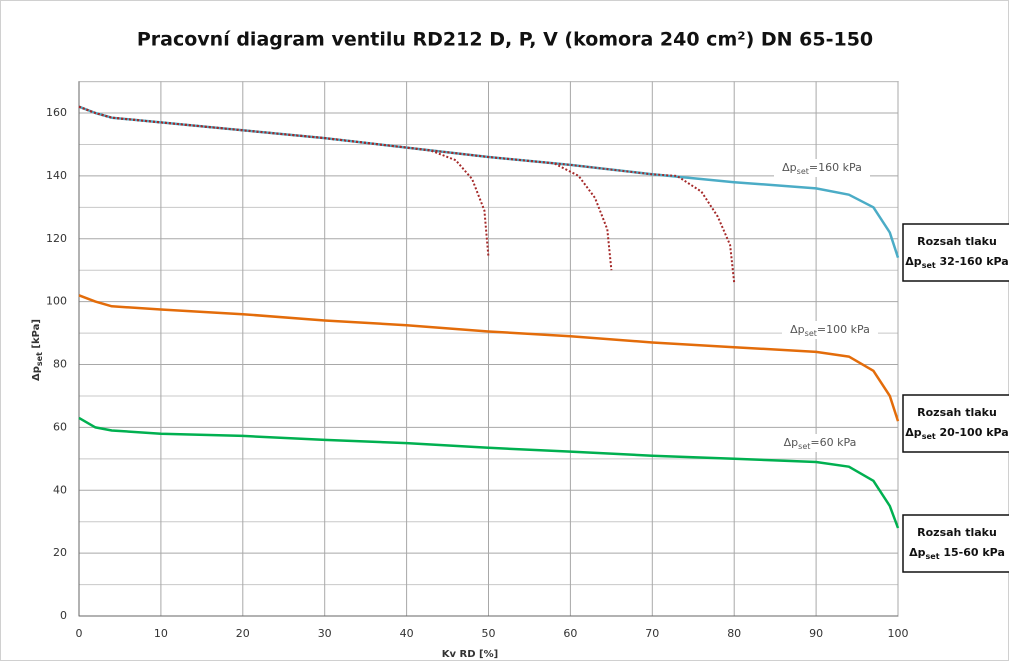 The width and height of the screenshot is (1009, 661). I want to click on rich-text: Δpset=100 kPa, so click(830, 330).